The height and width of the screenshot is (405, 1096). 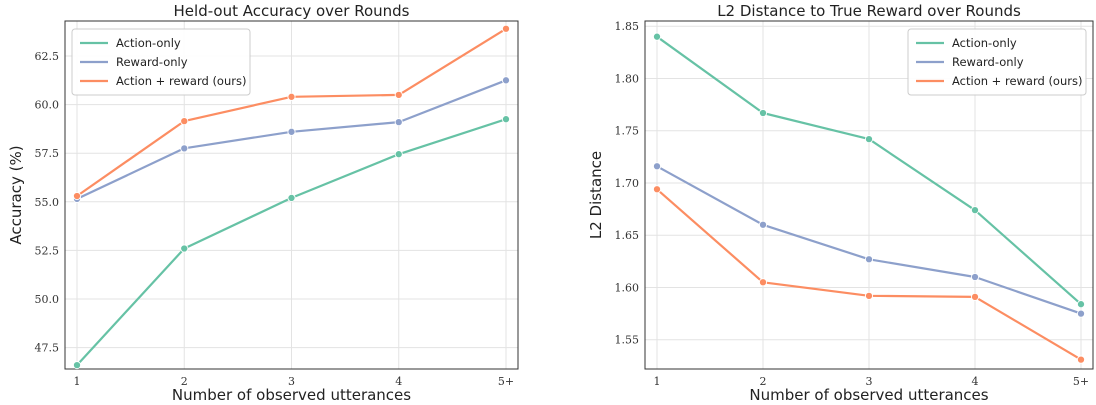 What do you see at coordinates (47, 250) in the screenshot?
I see `y-tick-label: 52.5` at bounding box center [47, 250].